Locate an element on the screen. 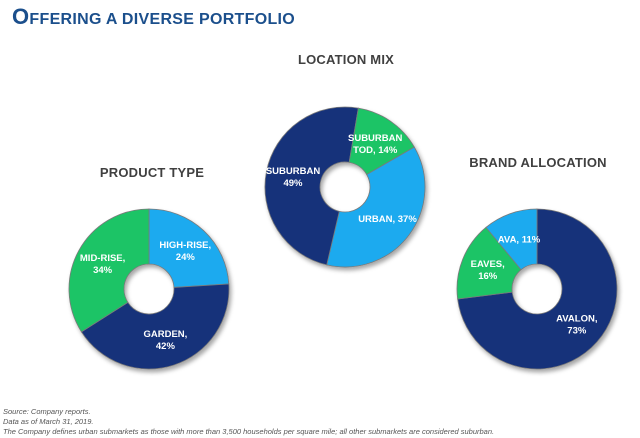 The height and width of the screenshot is (438, 640). location-mix-donut: URBAN, 37% SUBURBAN 49% SUBURBAN TOD, 14% is located at coordinates (345, 187).